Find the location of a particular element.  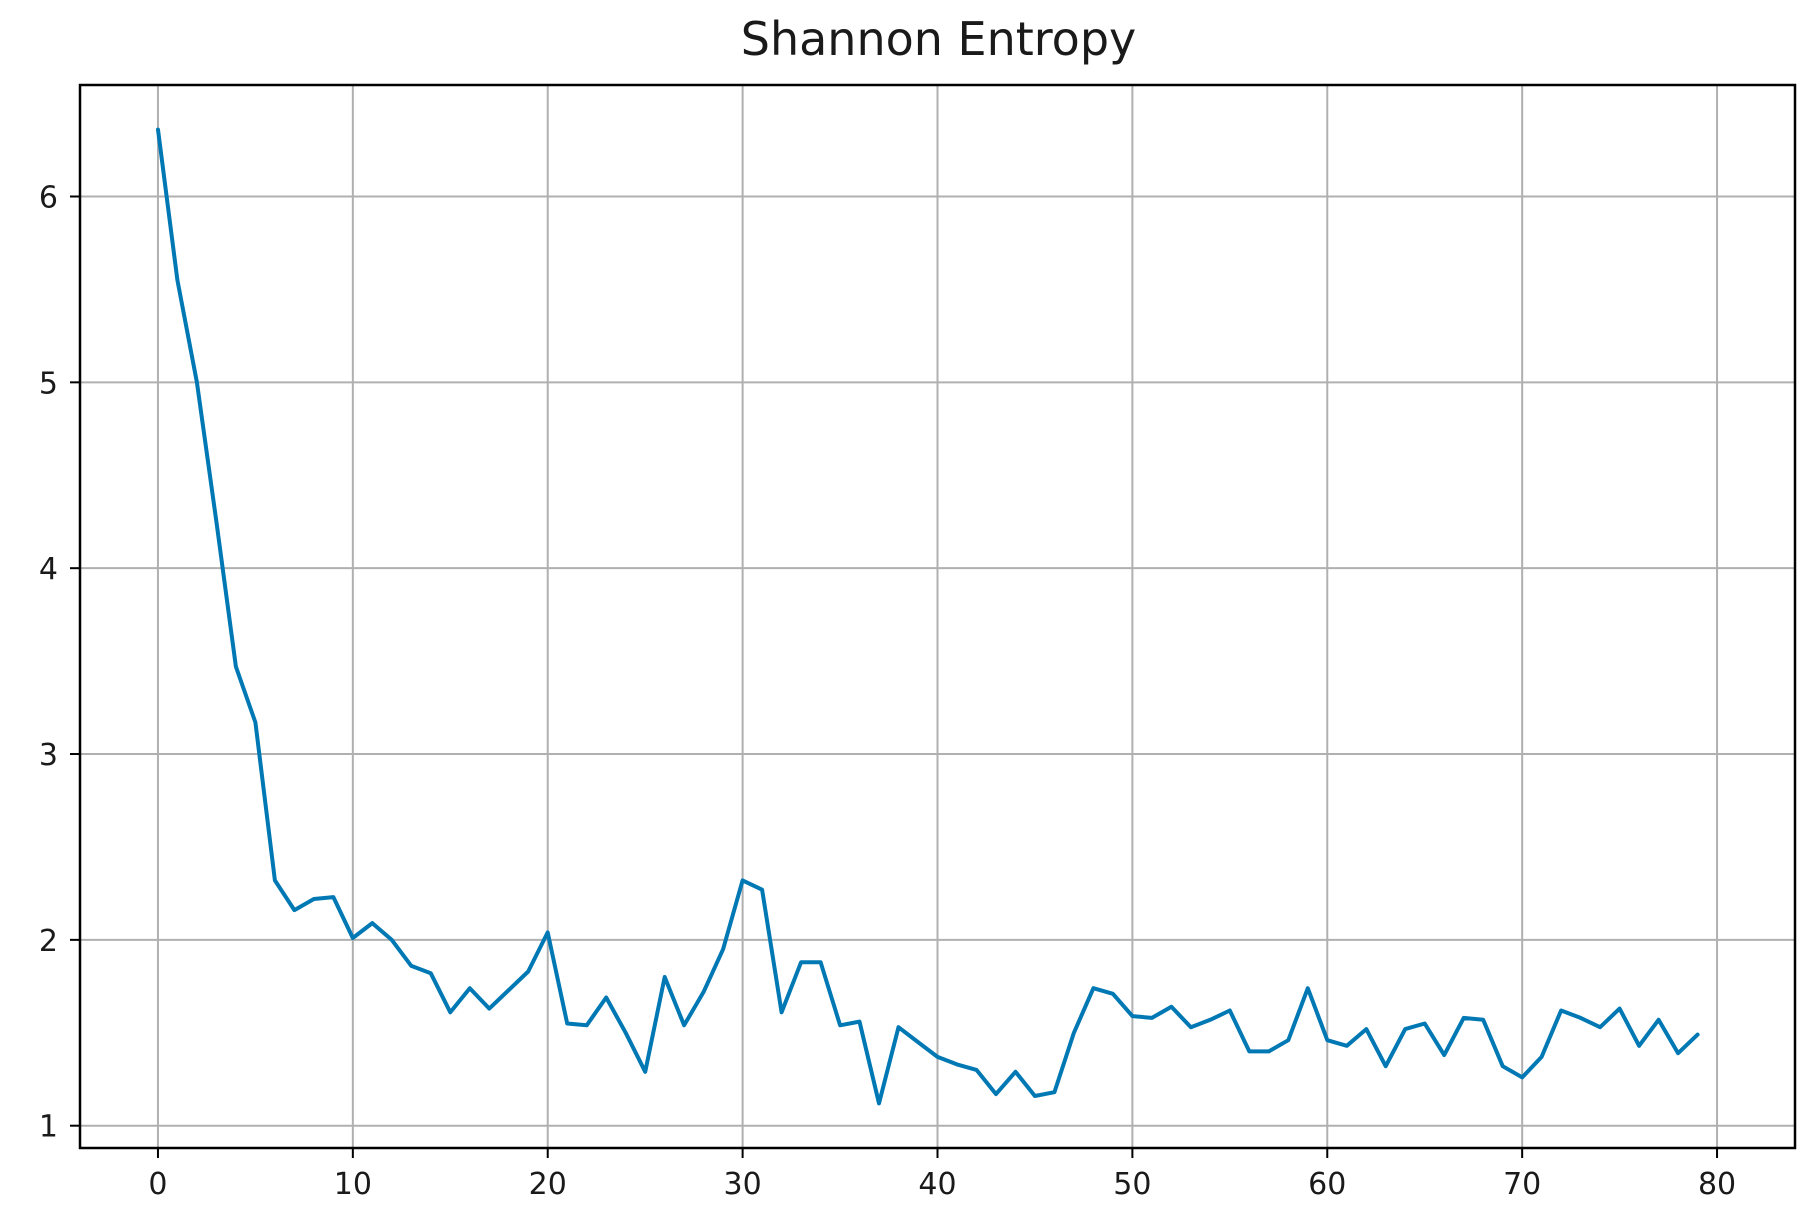

y-tick-label: 1 is located at coordinates (48, 1127).